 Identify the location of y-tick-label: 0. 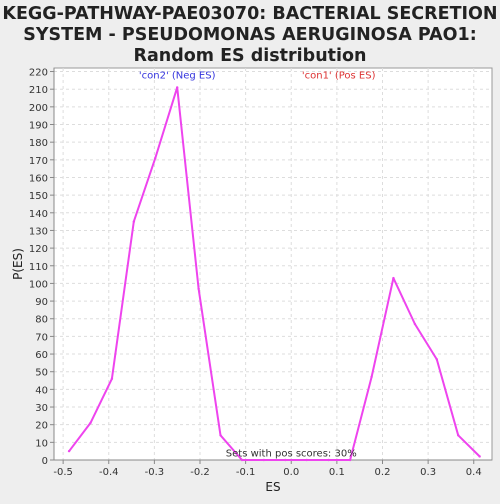
(45, 461).